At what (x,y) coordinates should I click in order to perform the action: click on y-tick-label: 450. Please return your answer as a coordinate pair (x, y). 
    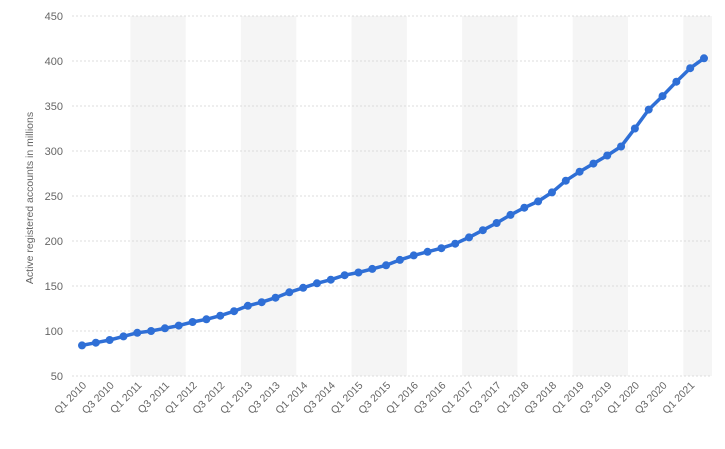
    Looking at the image, I should click on (54, 17).